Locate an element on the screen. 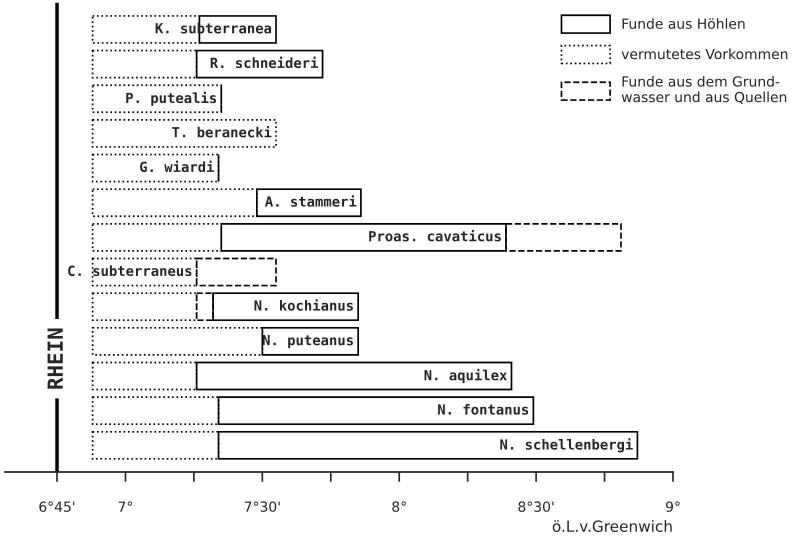  y-tick-label: Proas. cavaticus is located at coordinates (435, 236).